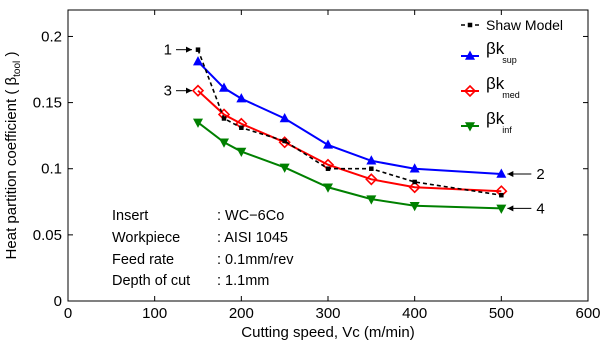 The height and width of the screenshot is (340, 602). Describe the element at coordinates (252, 238) in the screenshot. I see `info-value: : AISI 1045` at that location.